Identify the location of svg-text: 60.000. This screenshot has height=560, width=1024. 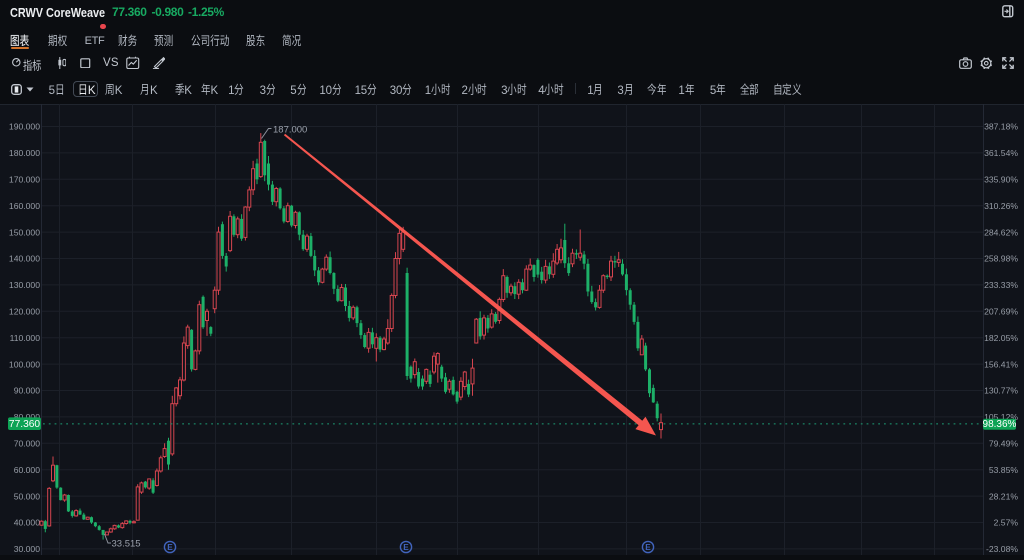
(27, 470).